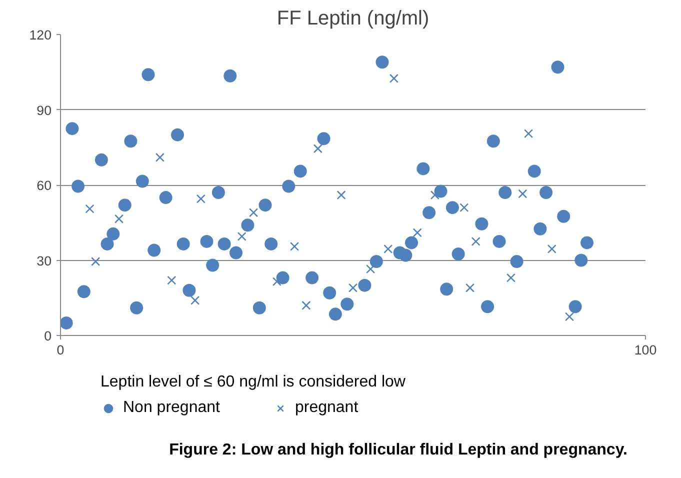 Image resolution: width=681 pixels, height=478 pixels. Describe the element at coordinates (326, 408) in the screenshot. I see `legend-label: pregnant` at that location.